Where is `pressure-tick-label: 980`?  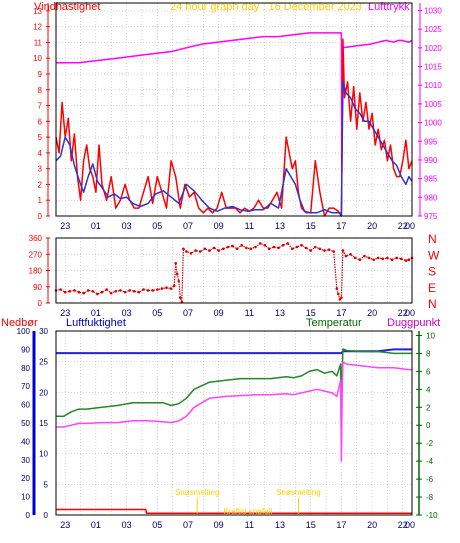
pressure-tick-label: 980 is located at coordinates (431, 197).